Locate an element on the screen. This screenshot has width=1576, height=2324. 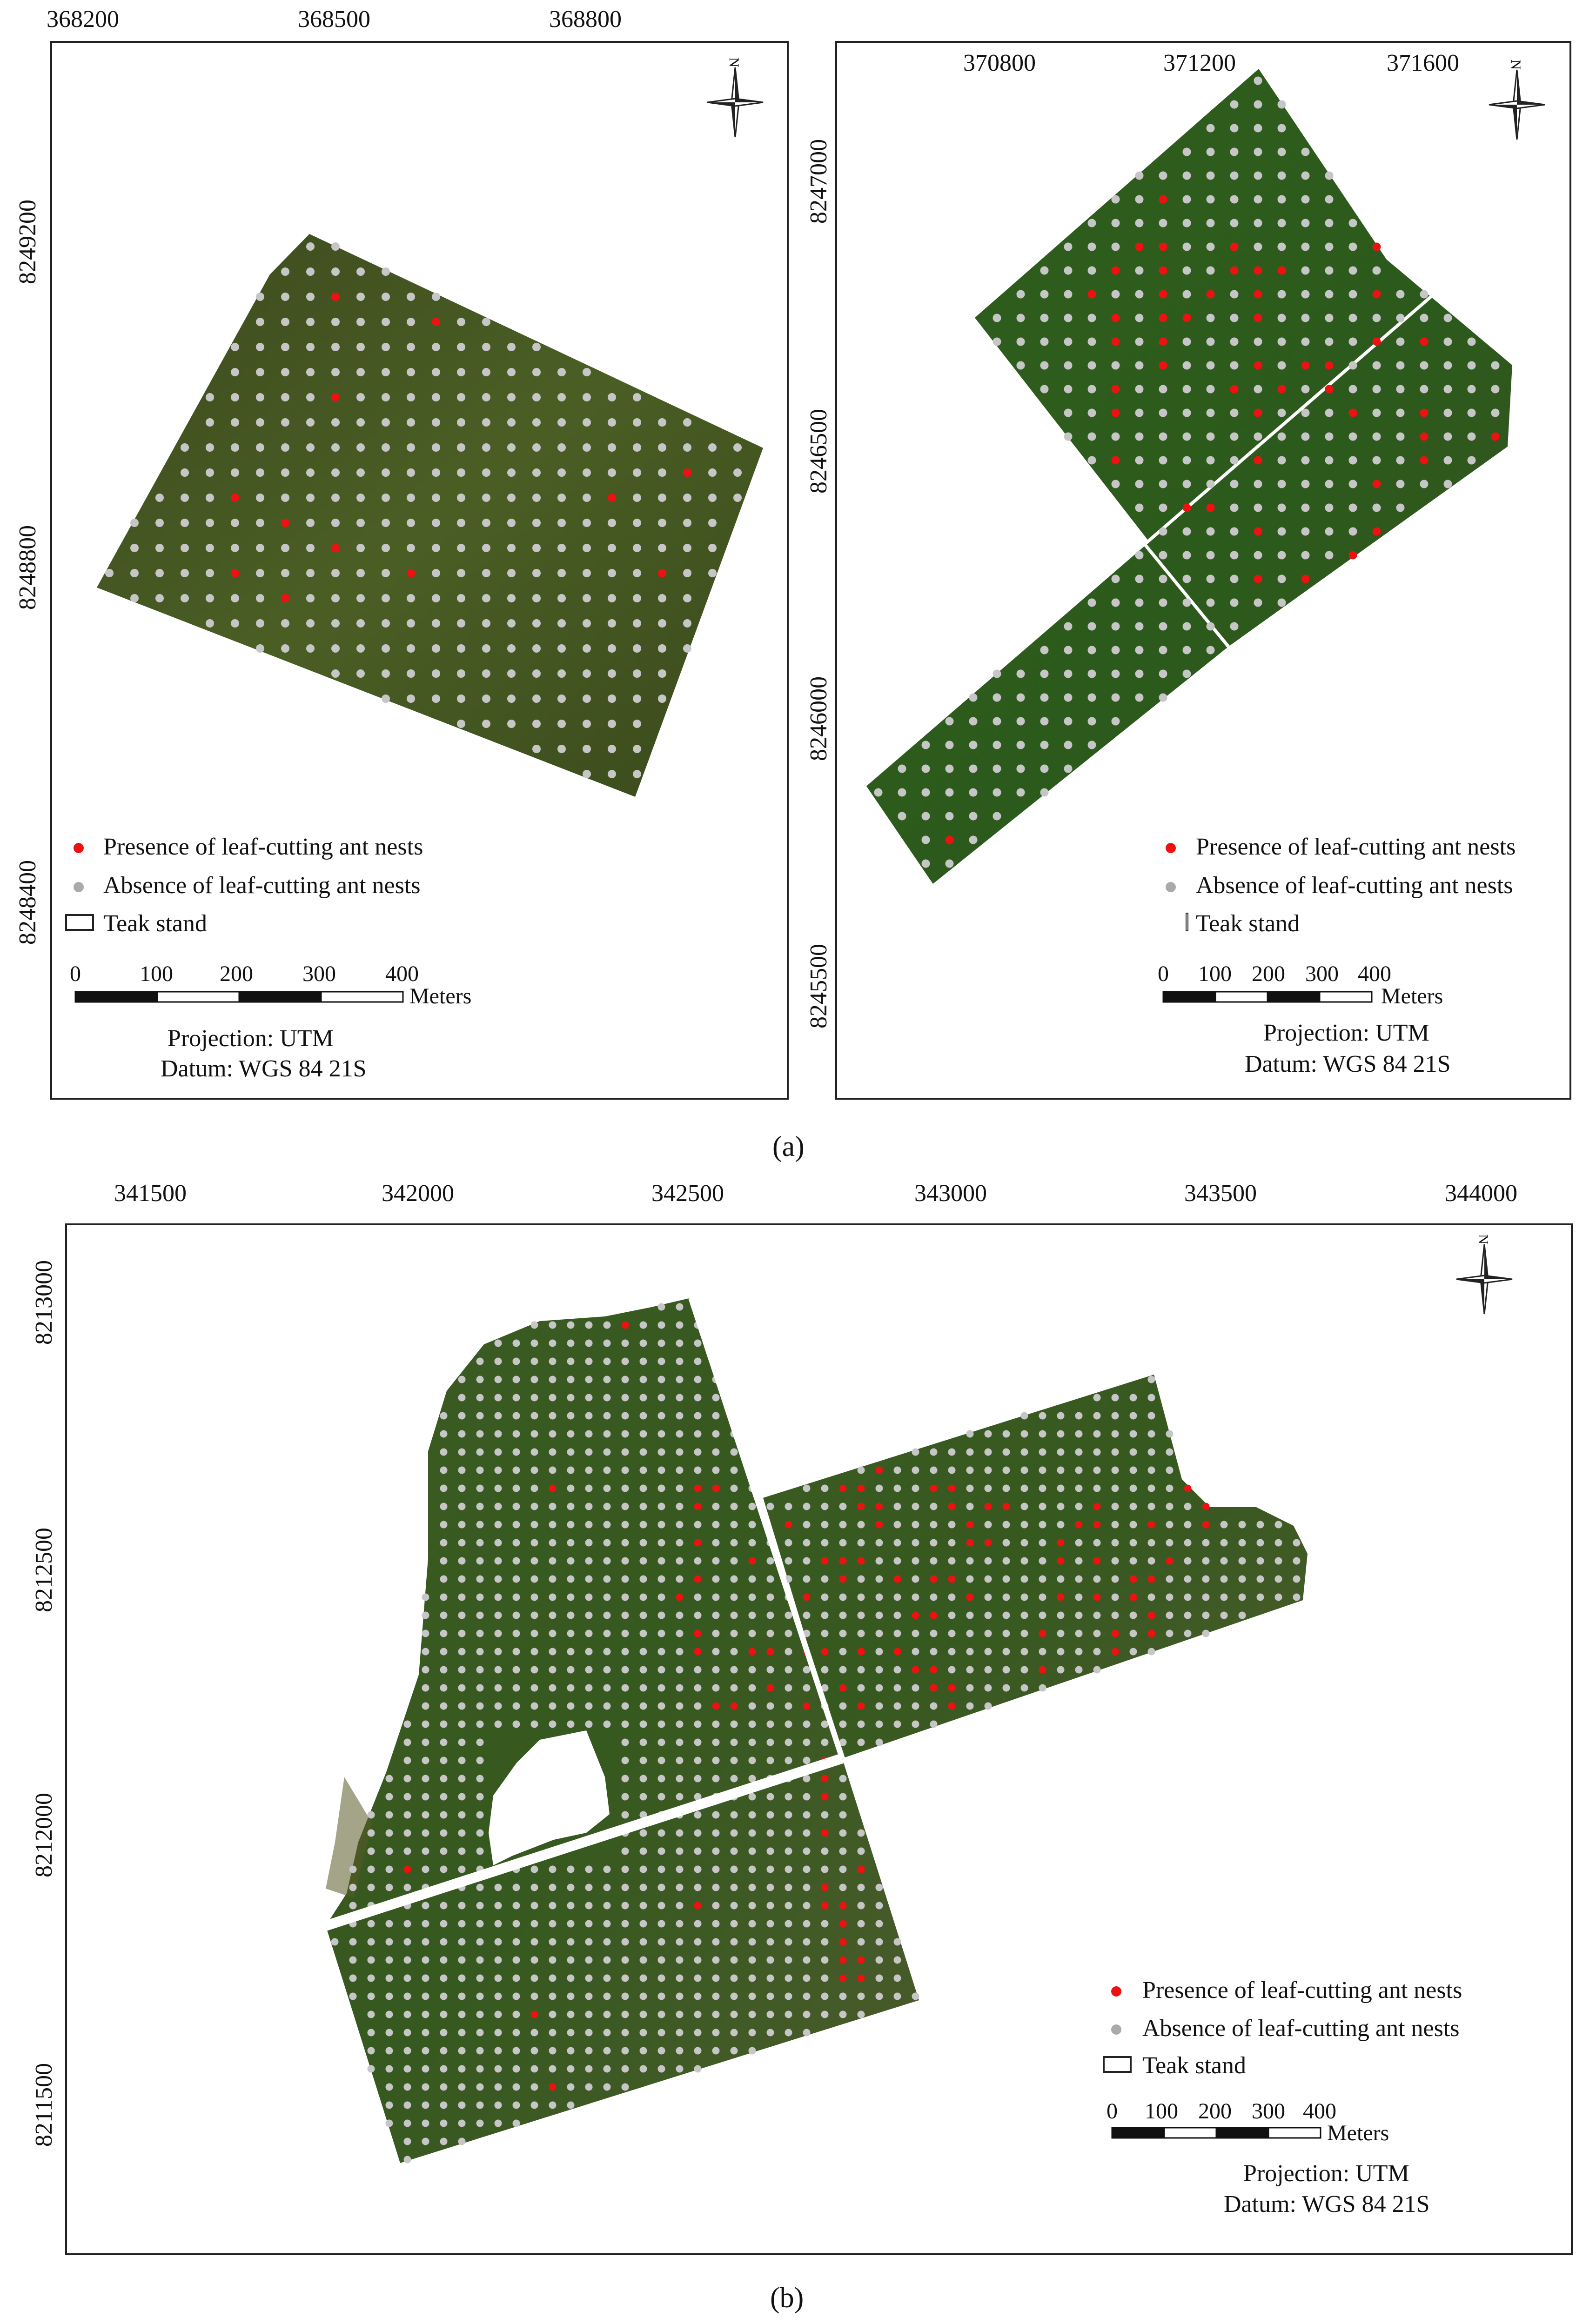
y-tick-label: 8213000 is located at coordinates (44, 1302).